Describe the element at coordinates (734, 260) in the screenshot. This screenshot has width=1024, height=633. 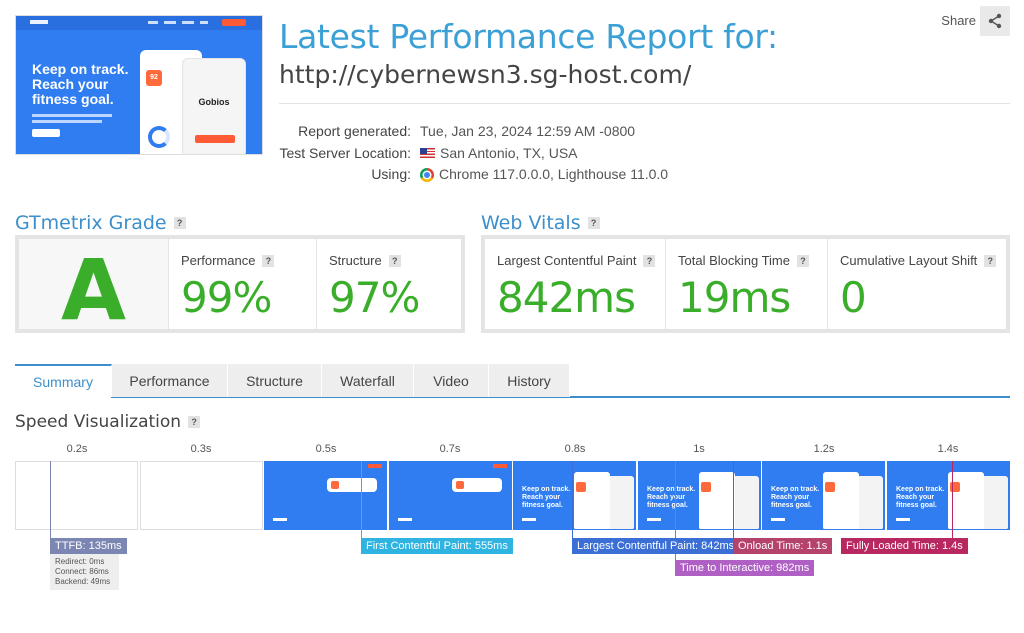
I see `tbt-label: Total Blocking Time` at that location.